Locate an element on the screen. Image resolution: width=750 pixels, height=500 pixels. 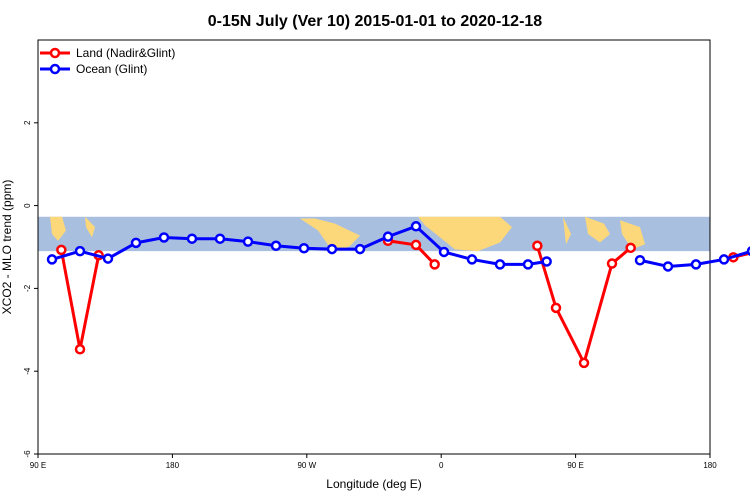
legend-ocean-marker is located at coordinates (55, 69).